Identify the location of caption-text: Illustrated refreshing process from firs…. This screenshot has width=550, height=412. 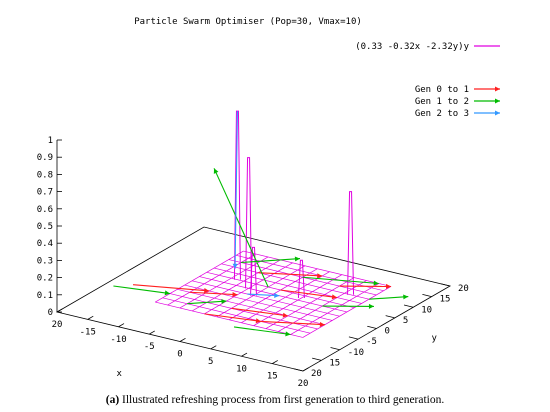
(281, 400).